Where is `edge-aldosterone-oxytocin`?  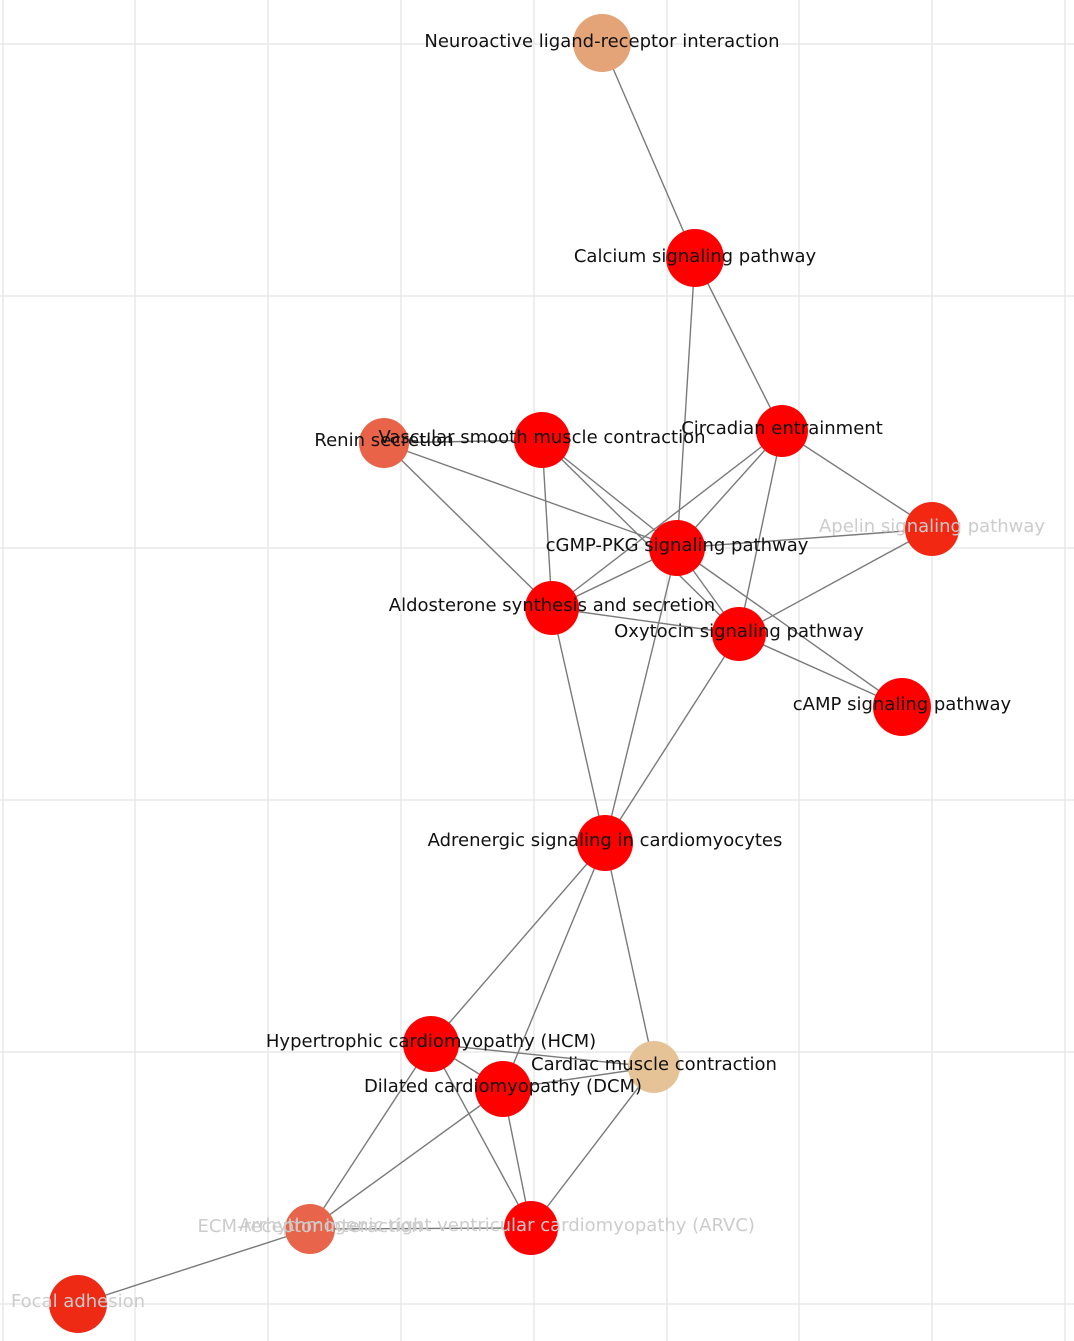 edge-aldosterone-oxytocin is located at coordinates (645, 621).